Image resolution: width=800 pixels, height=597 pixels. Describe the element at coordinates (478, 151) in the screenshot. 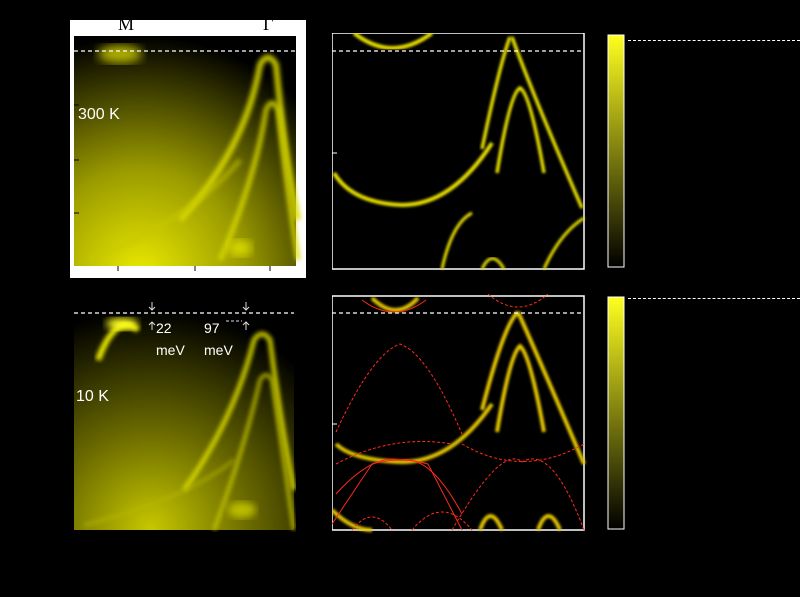

I see `calc-300k-map` at that location.